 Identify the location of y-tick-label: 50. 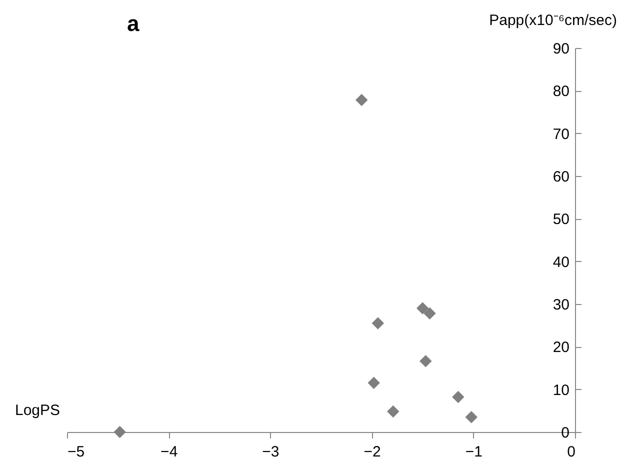
(561, 219).